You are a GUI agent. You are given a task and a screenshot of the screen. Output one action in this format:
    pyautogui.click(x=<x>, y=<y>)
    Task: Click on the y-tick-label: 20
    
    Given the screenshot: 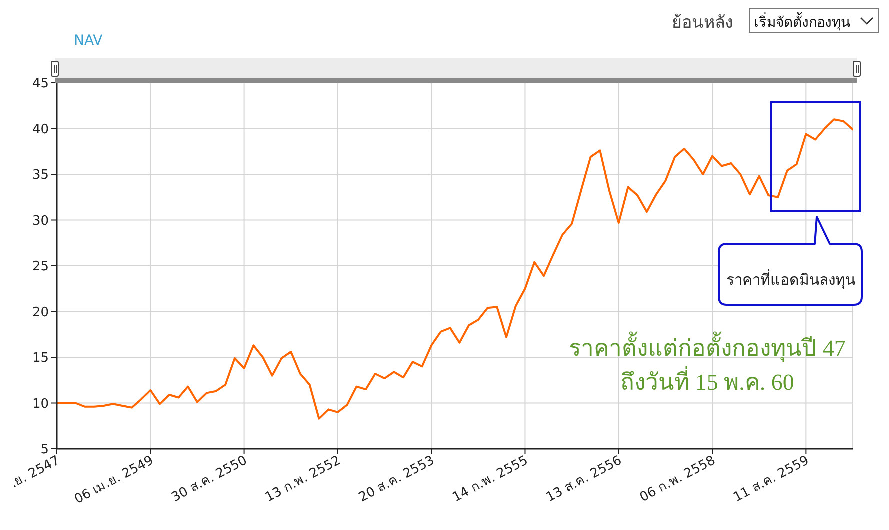 What is the action you would take?
    pyautogui.click(x=40, y=312)
    